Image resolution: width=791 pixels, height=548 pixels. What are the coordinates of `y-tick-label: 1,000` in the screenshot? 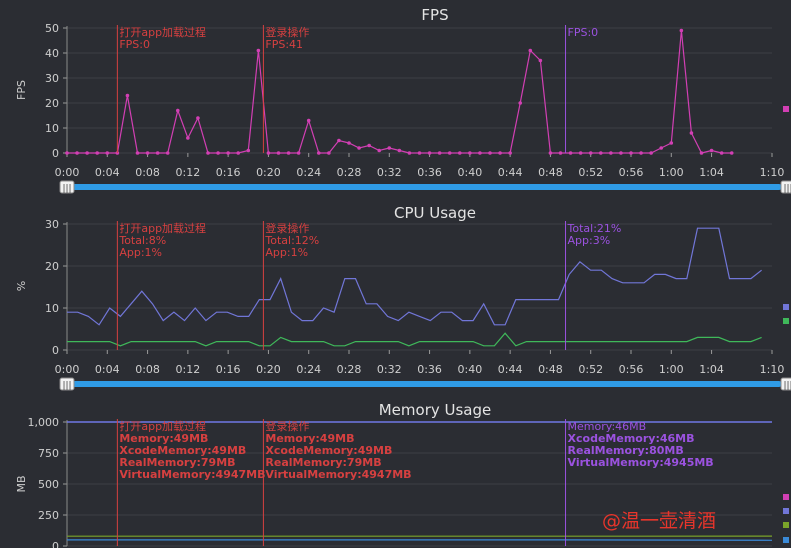 It's located at (44, 422).